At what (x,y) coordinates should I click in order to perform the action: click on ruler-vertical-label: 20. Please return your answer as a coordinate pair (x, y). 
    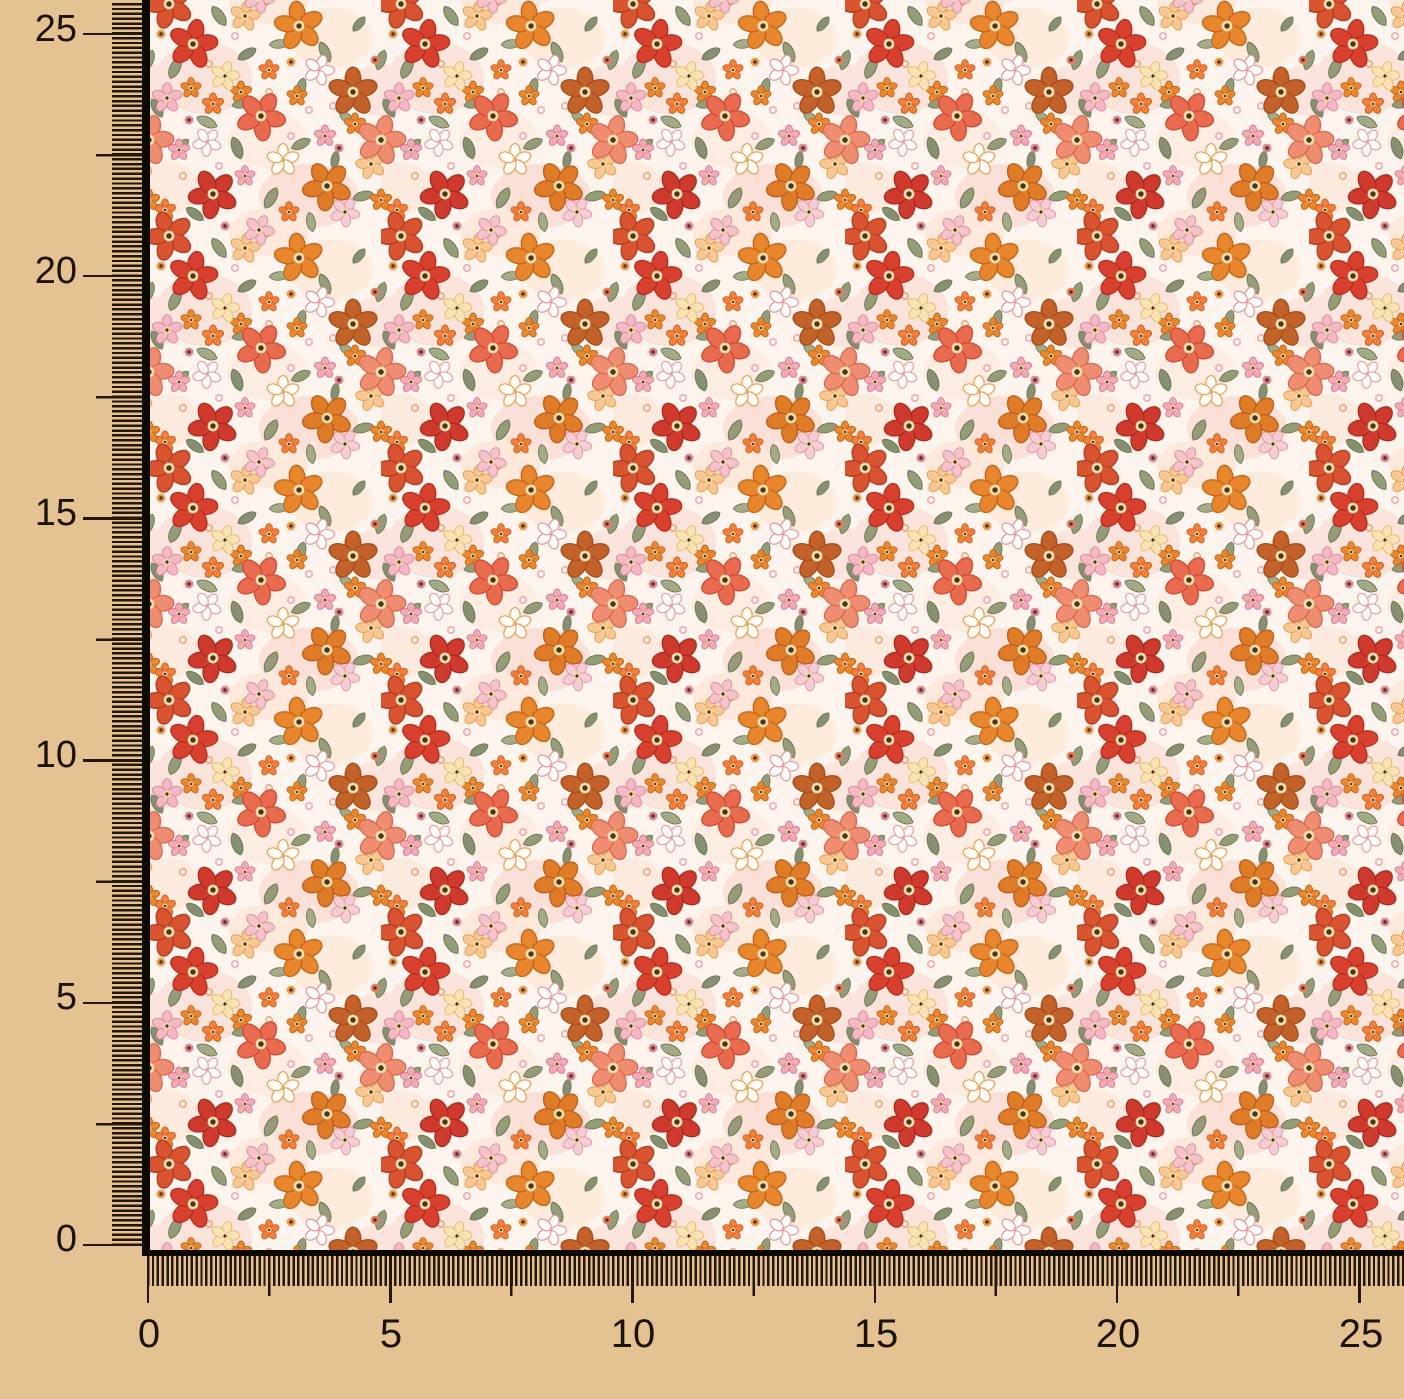
    Looking at the image, I should click on (55, 271).